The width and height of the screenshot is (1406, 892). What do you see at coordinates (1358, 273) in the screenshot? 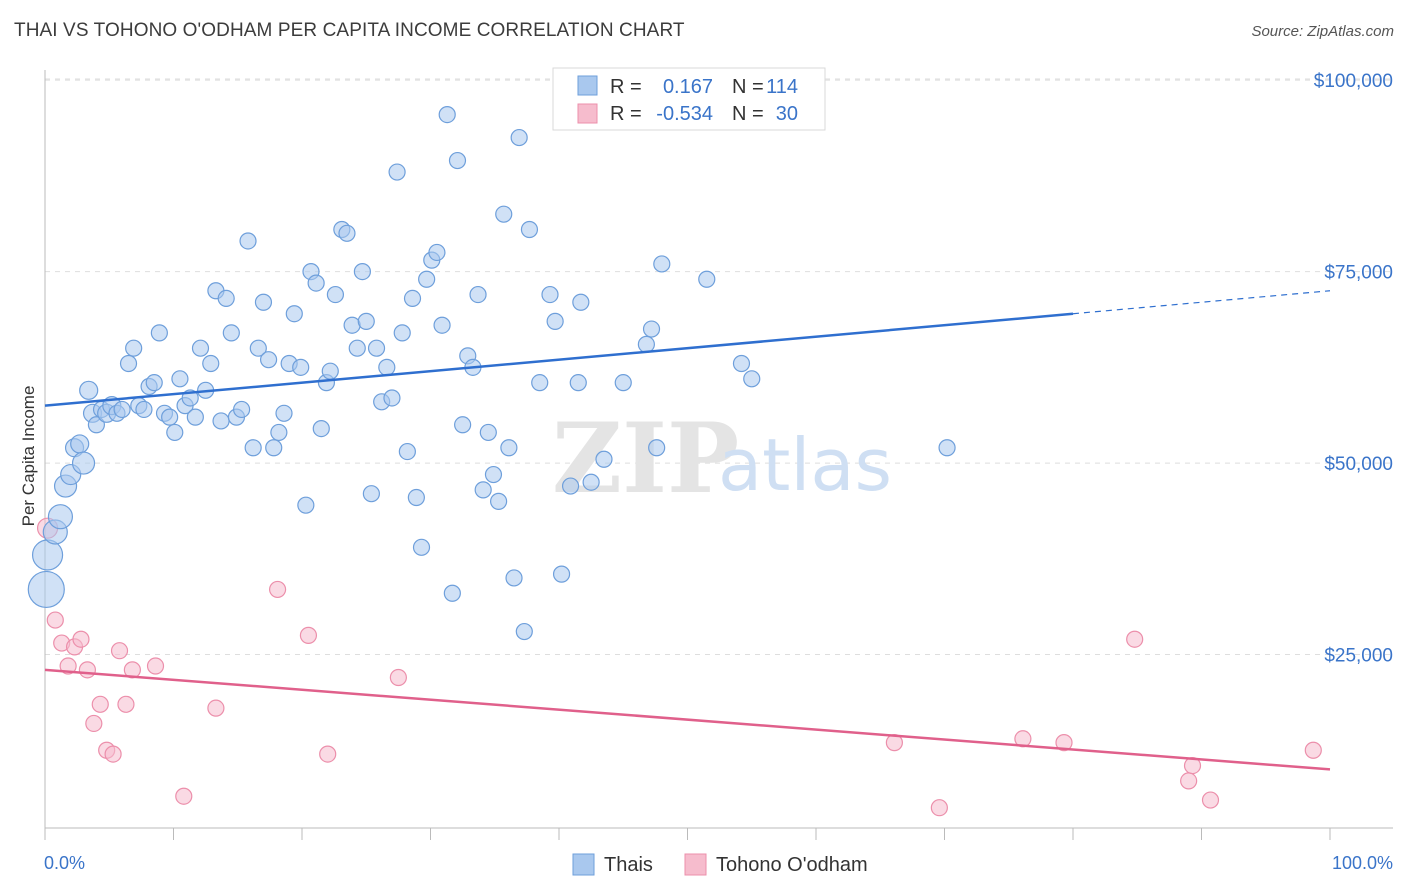
I see `y-tick-label-75000: $75,000` at bounding box center [1358, 273].